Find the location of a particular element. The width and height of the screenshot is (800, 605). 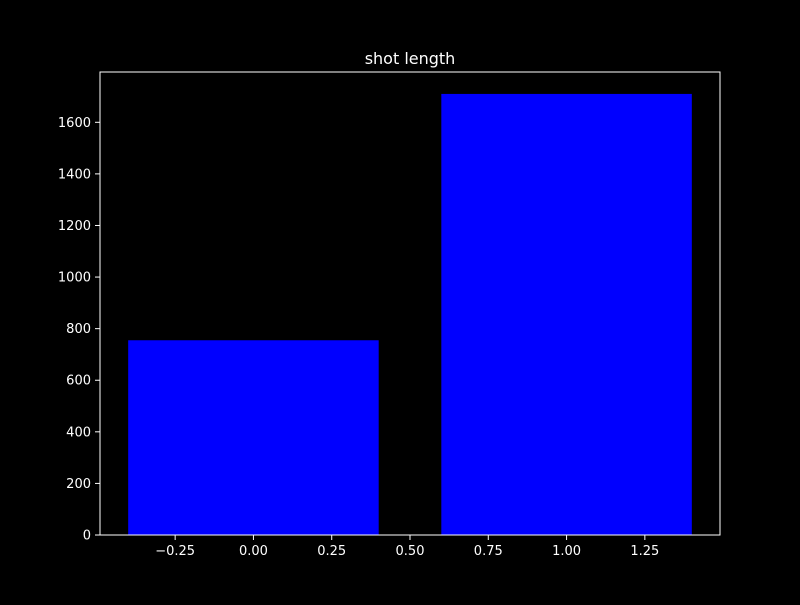

y-tick-label: 200 is located at coordinates (78, 484).